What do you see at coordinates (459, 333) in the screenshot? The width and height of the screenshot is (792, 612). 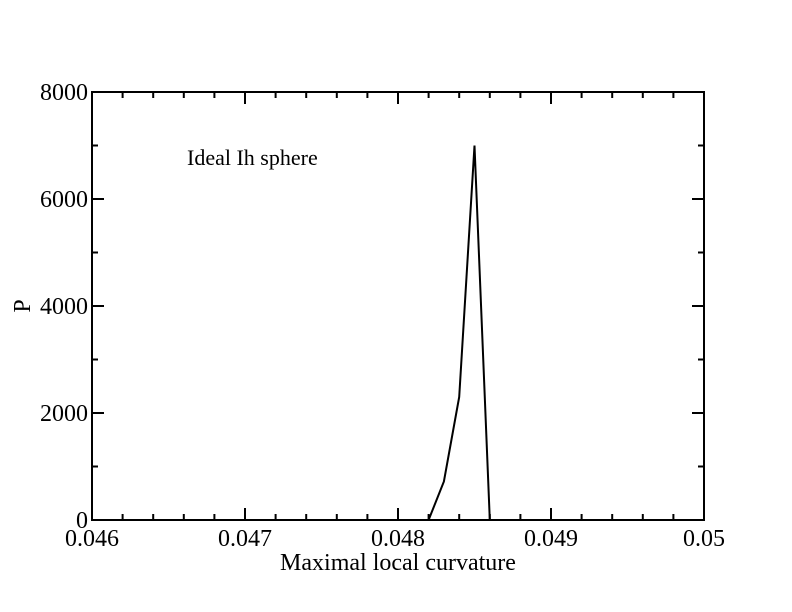 I see `series-line` at bounding box center [459, 333].